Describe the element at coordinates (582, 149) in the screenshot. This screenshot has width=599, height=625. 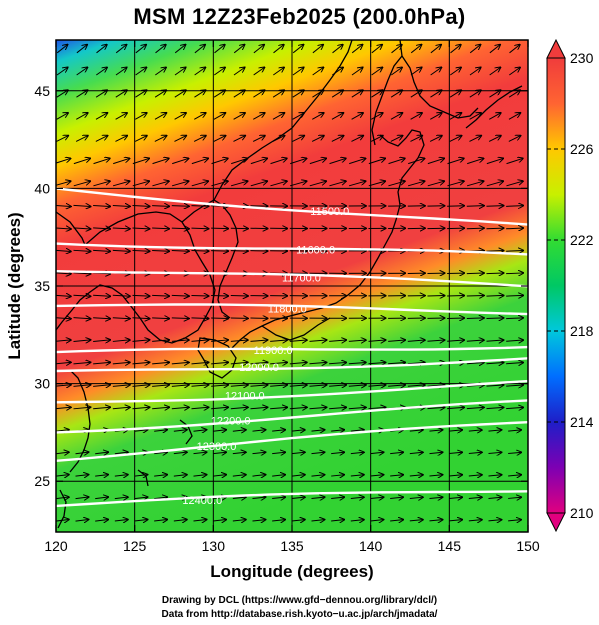
I see `colorbar-tick-label: 226` at that location.